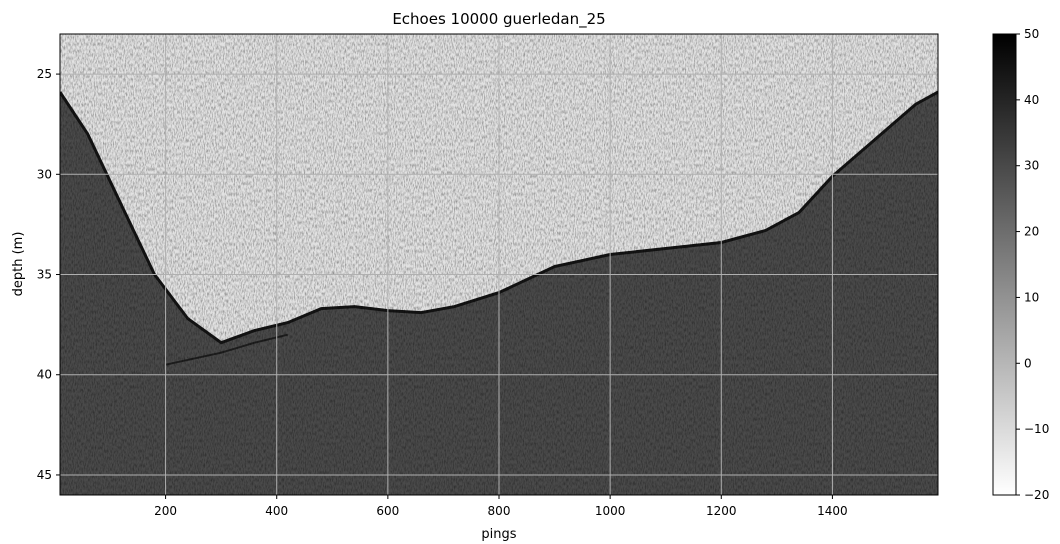 The image size is (1060, 544). Describe the element at coordinates (1032, 264) in the screenshot. I see `colorbar-ticks: −20 −10 0 10 20 30 40 50` at that location.